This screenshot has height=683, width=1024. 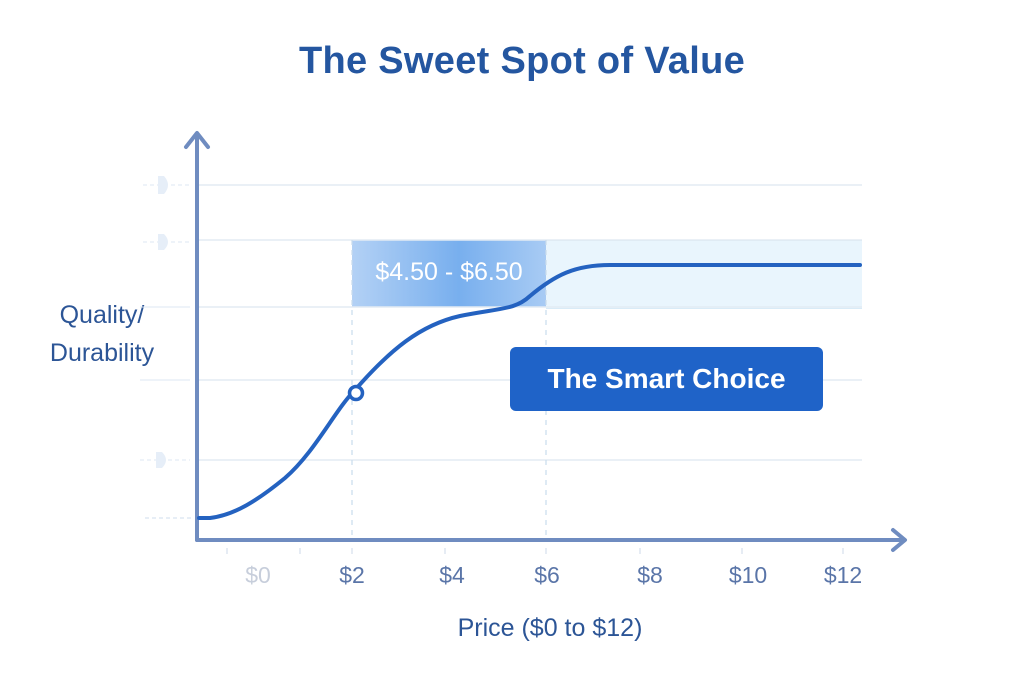 I want to click on sweet-spot-band-extension, so click(x=704, y=274).